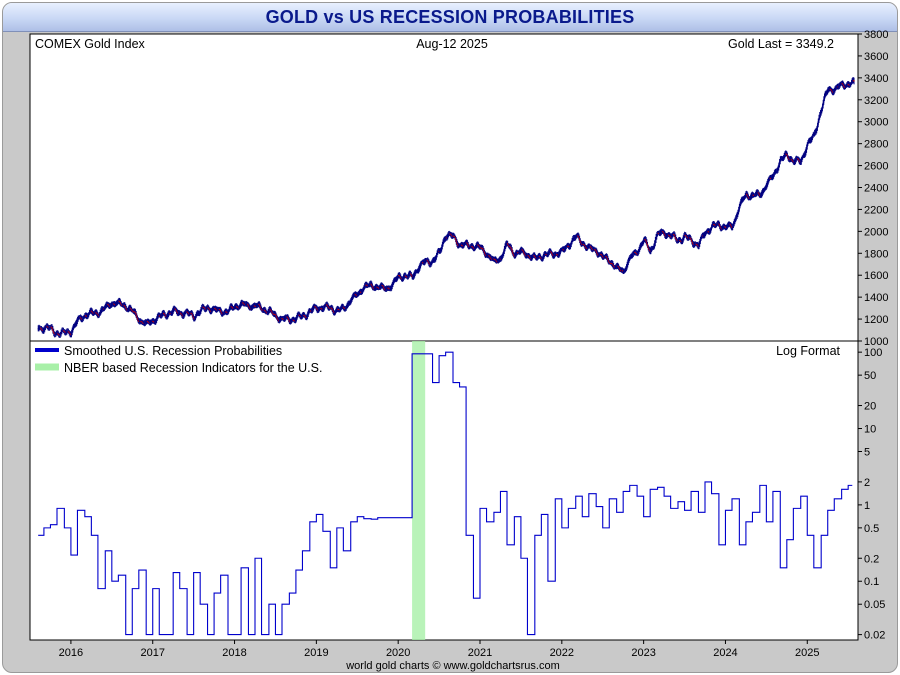  I want to click on gold-y-tick-label: 1400, so click(876, 298).